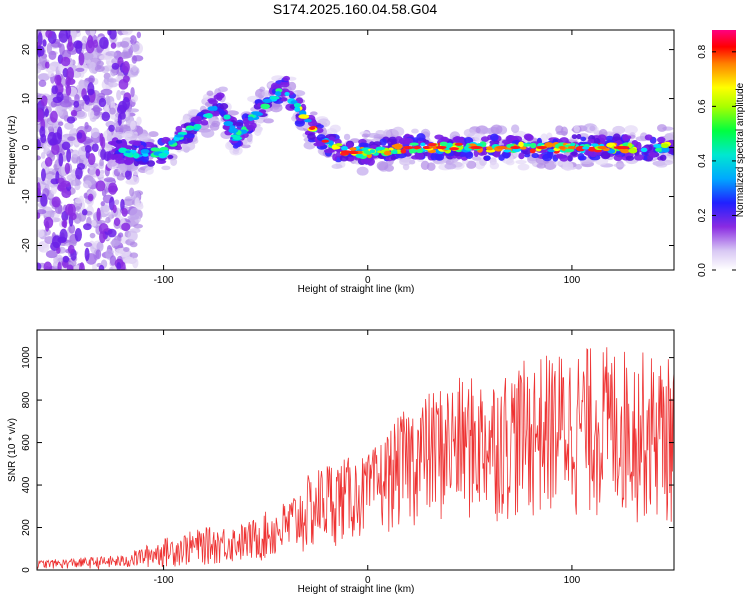 Image resolution: width=750 pixels, height=600 pixels. I want to click on x-tick-label: 0, so click(368, 580).